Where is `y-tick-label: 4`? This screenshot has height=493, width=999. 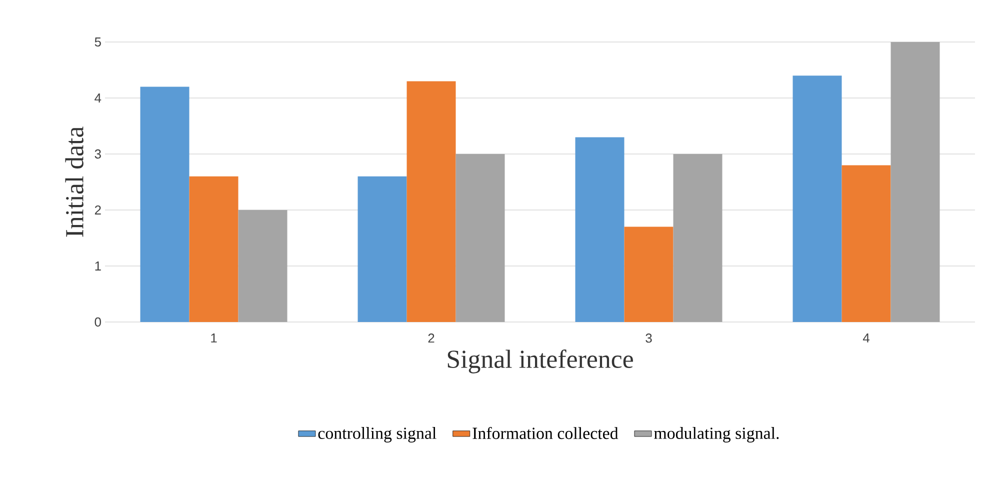 y-tick-label: 4 is located at coordinates (98, 98).